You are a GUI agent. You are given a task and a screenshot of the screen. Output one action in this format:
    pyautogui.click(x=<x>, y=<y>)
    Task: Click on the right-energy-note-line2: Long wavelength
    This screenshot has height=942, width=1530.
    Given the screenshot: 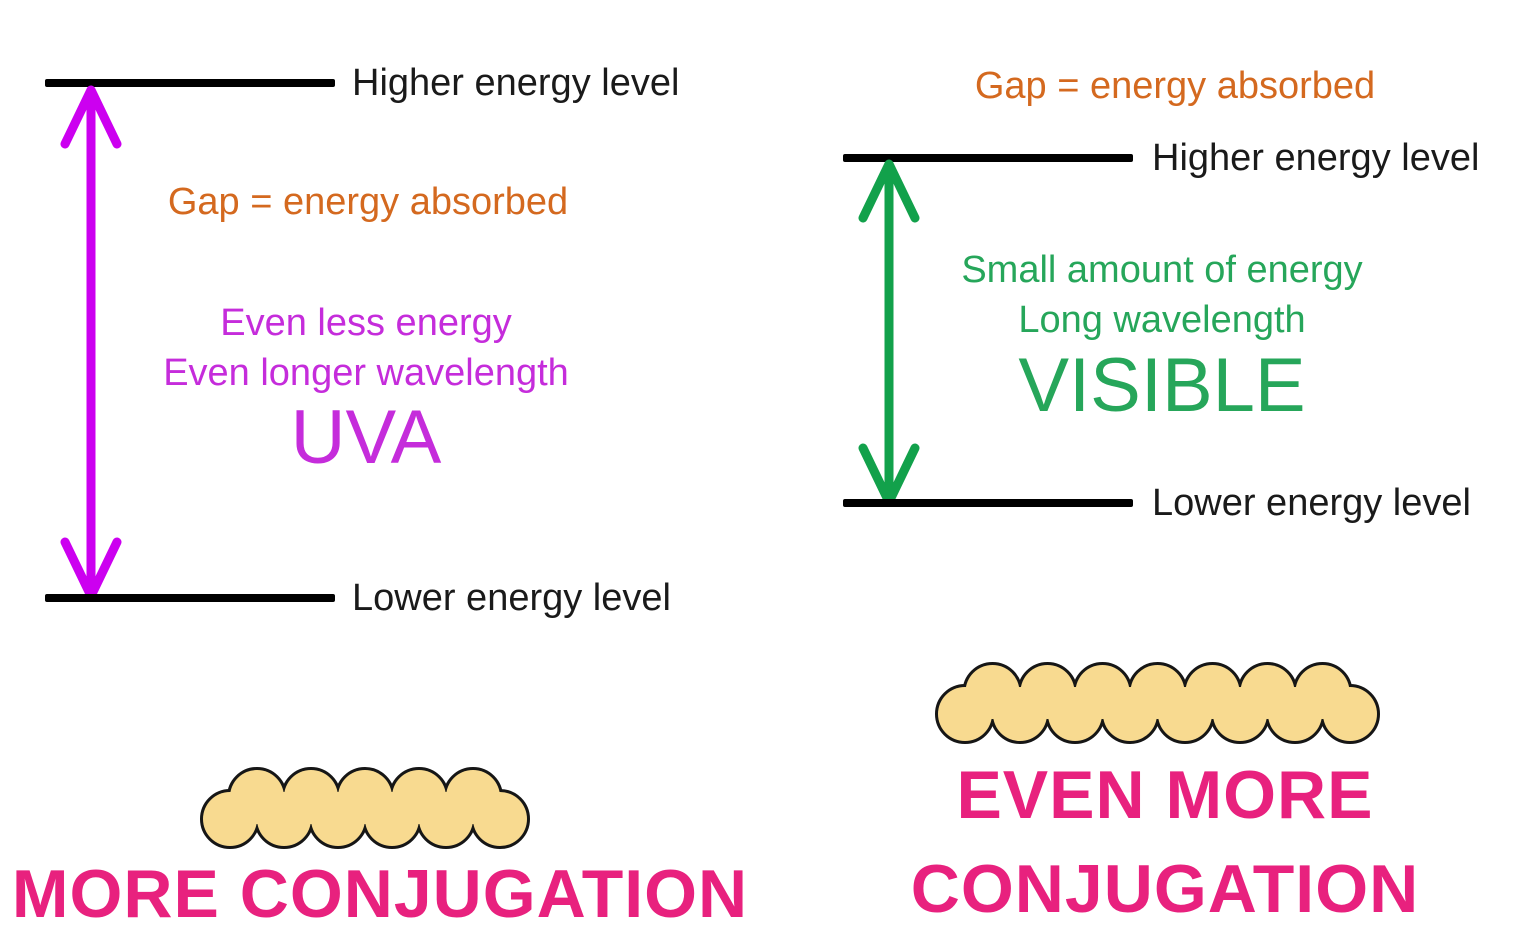 What is the action you would take?
    pyautogui.click(x=1162, y=320)
    